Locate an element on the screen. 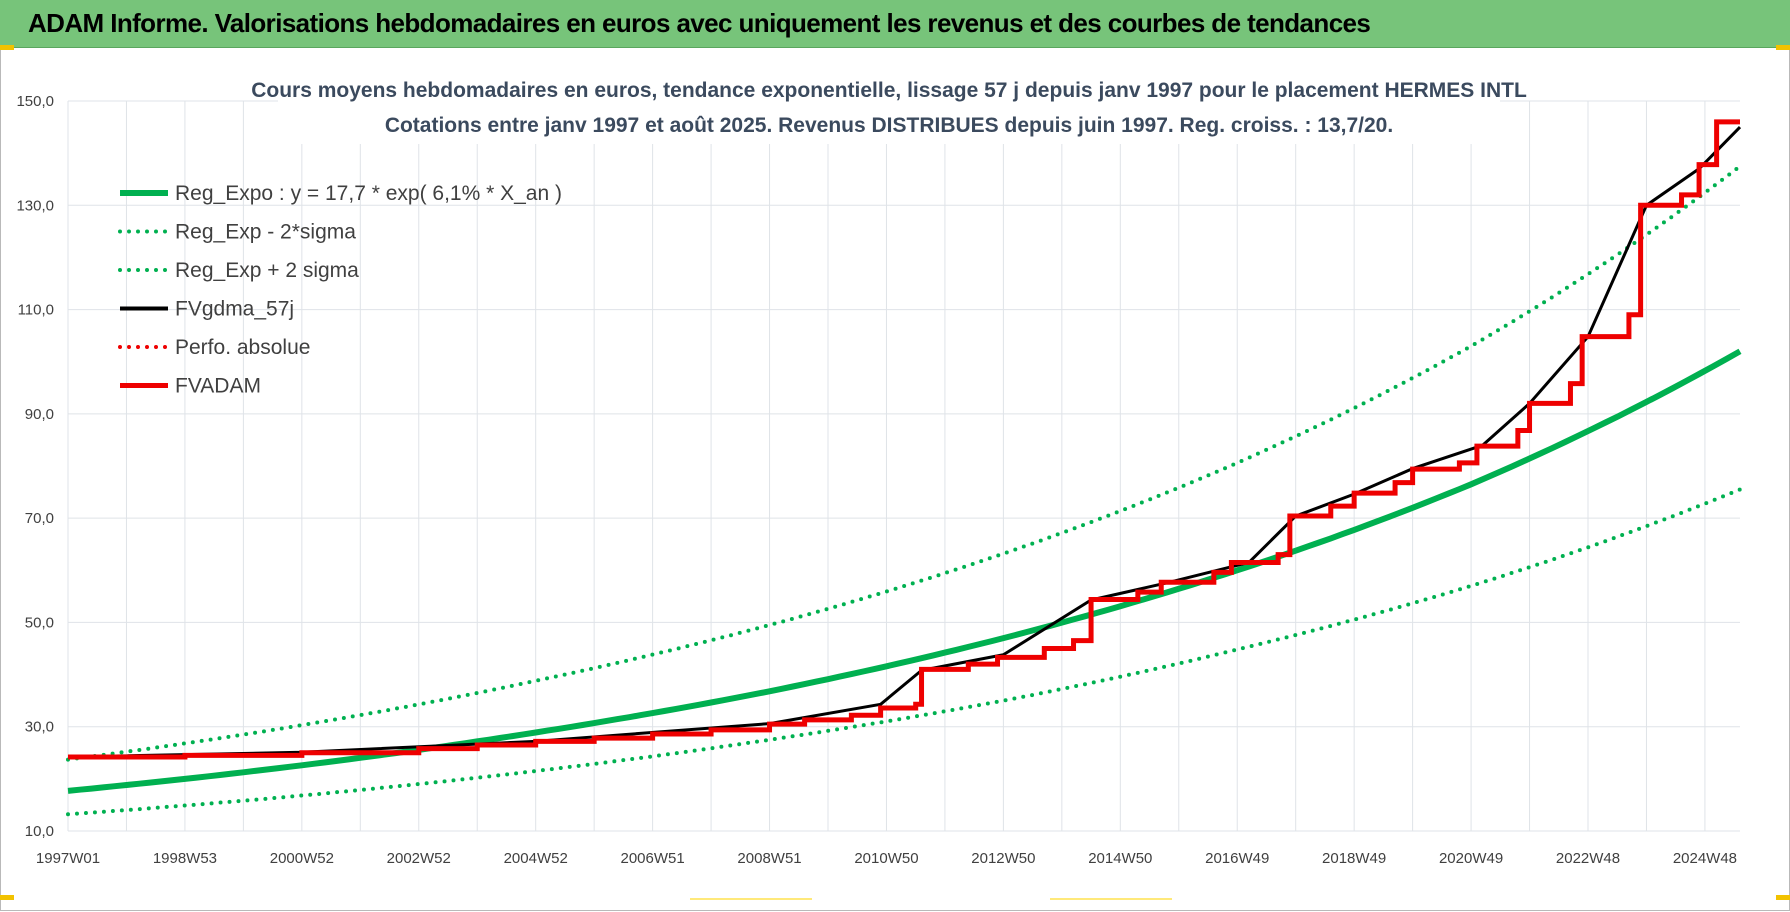 The height and width of the screenshot is (912, 1790). x-tick-label: 1998W53 is located at coordinates (185, 858).